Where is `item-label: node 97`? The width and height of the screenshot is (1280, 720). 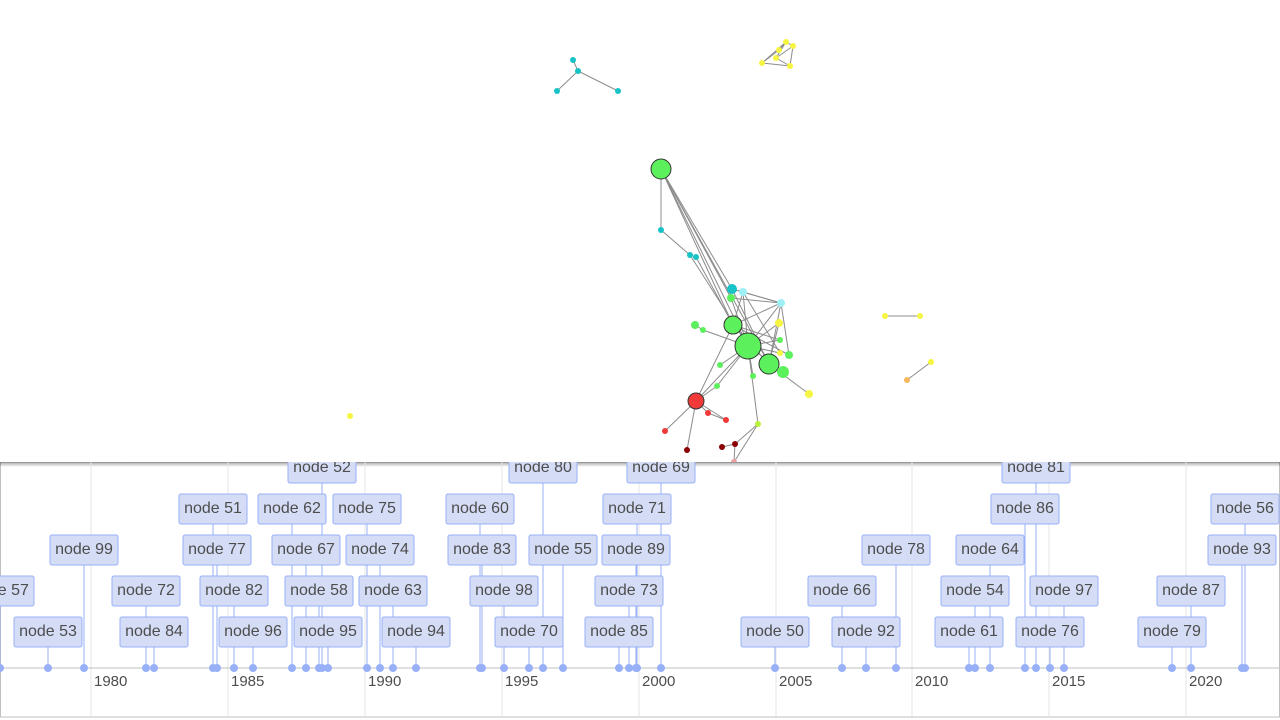 item-label: node 97 is located at coordinates (1064, 590).